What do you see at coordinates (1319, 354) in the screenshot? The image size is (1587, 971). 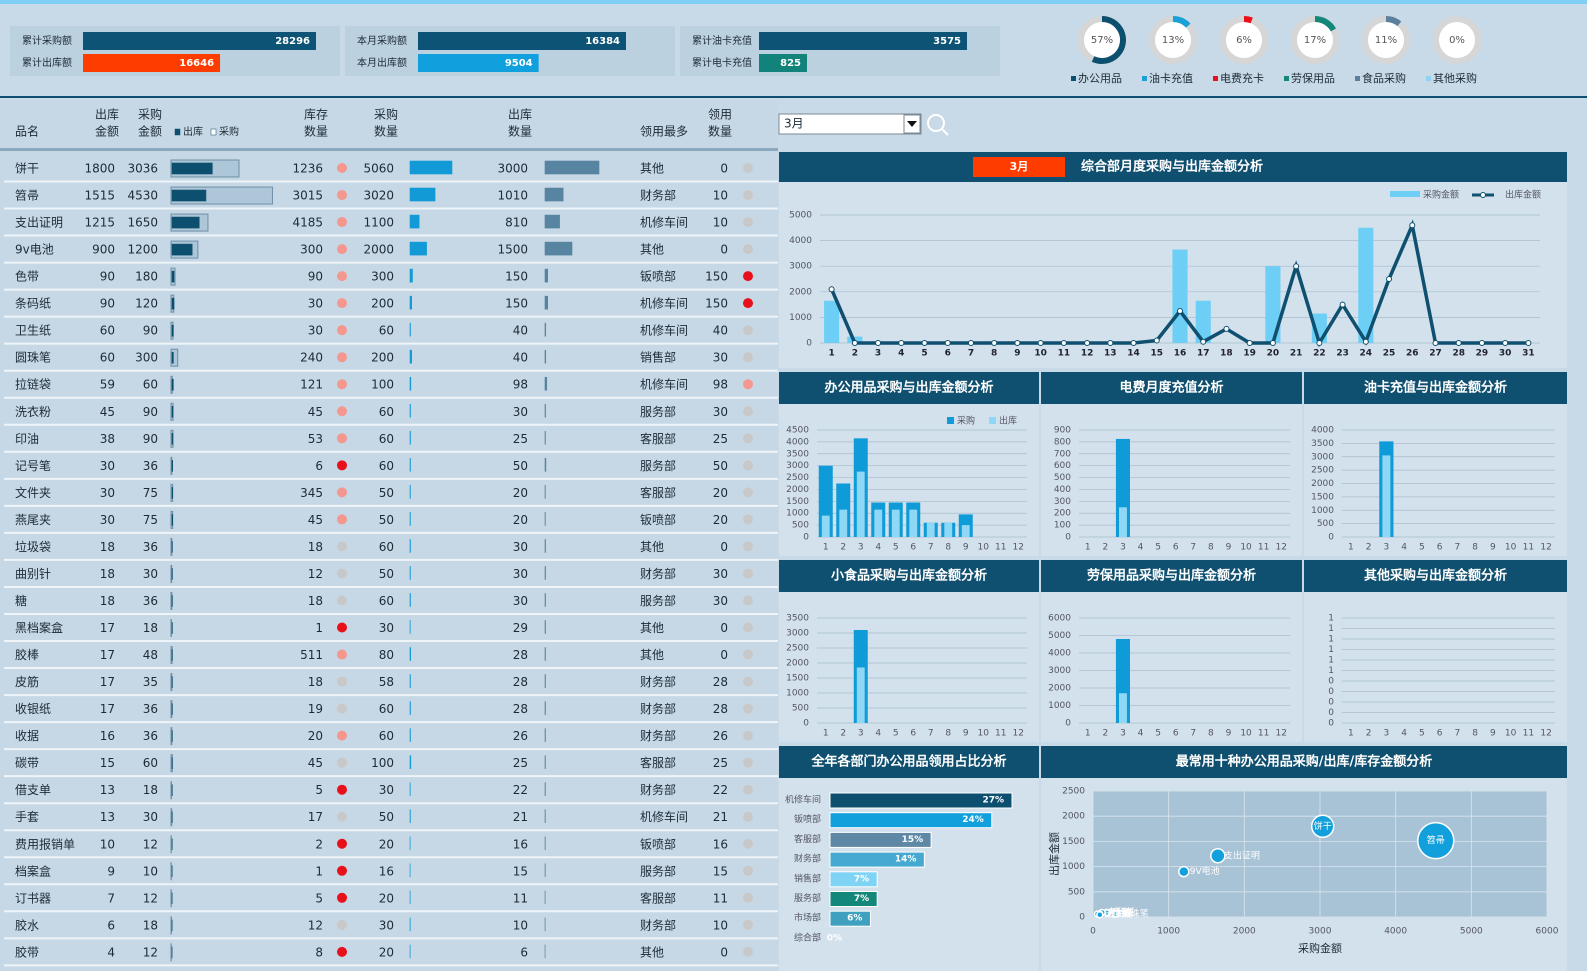 I see `x-tick-label: 22` at bounding box center [1319, 354].